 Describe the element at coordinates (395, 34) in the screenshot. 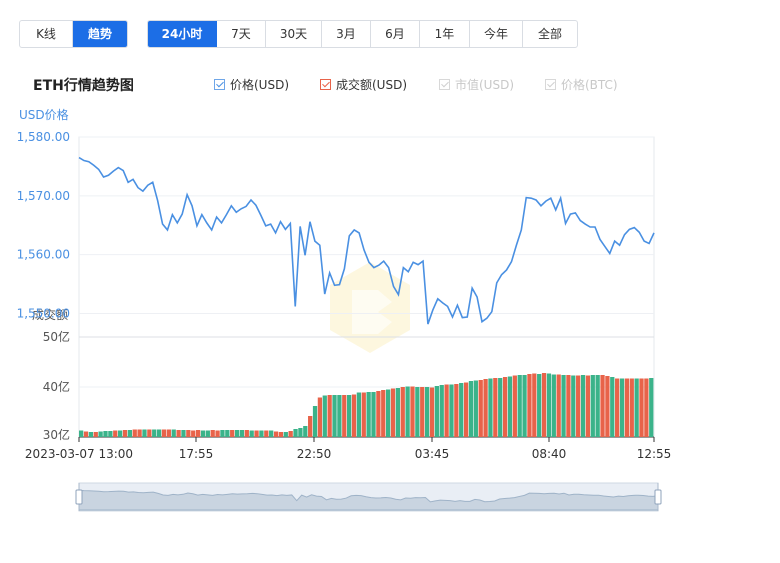

I see `range-tab-4: 6月` at that location.